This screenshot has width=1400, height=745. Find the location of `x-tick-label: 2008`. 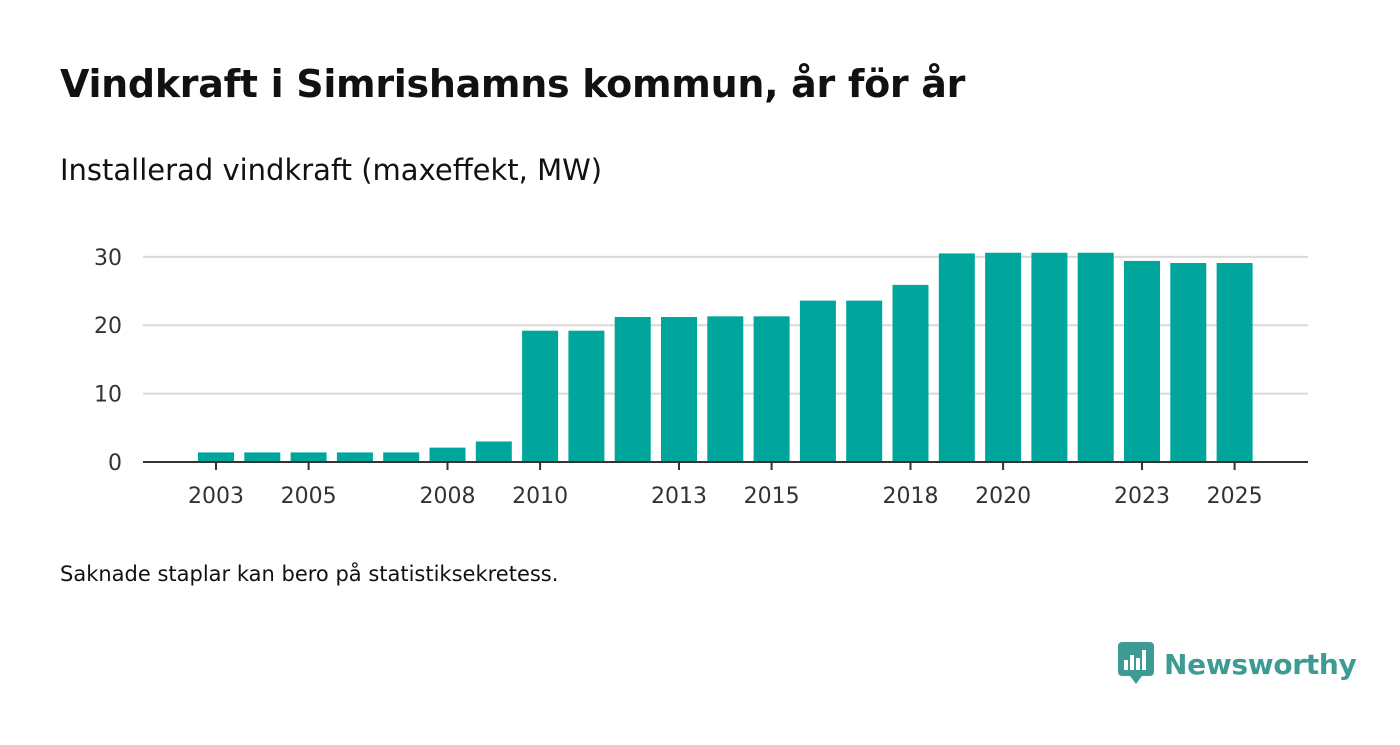

x-tick-label: 2008 is located at coordinates (448, 496).